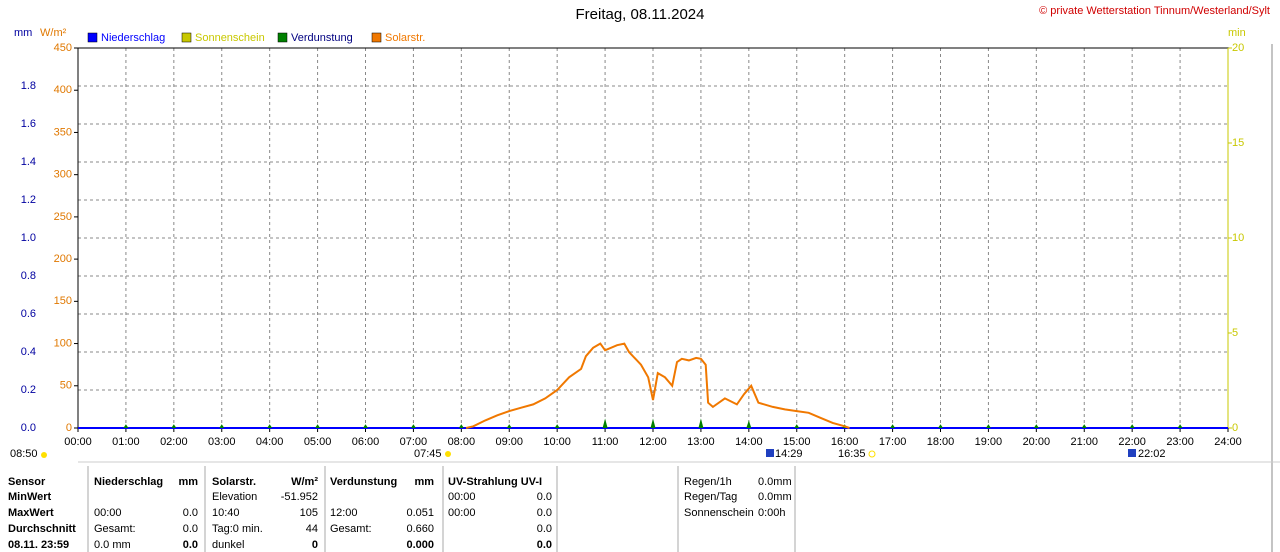 This screenshot has height=552, width=1280. Describe the element at coordinates (126, 442) in the screenshot. I see `x-tick-label: 01:00` at that location.